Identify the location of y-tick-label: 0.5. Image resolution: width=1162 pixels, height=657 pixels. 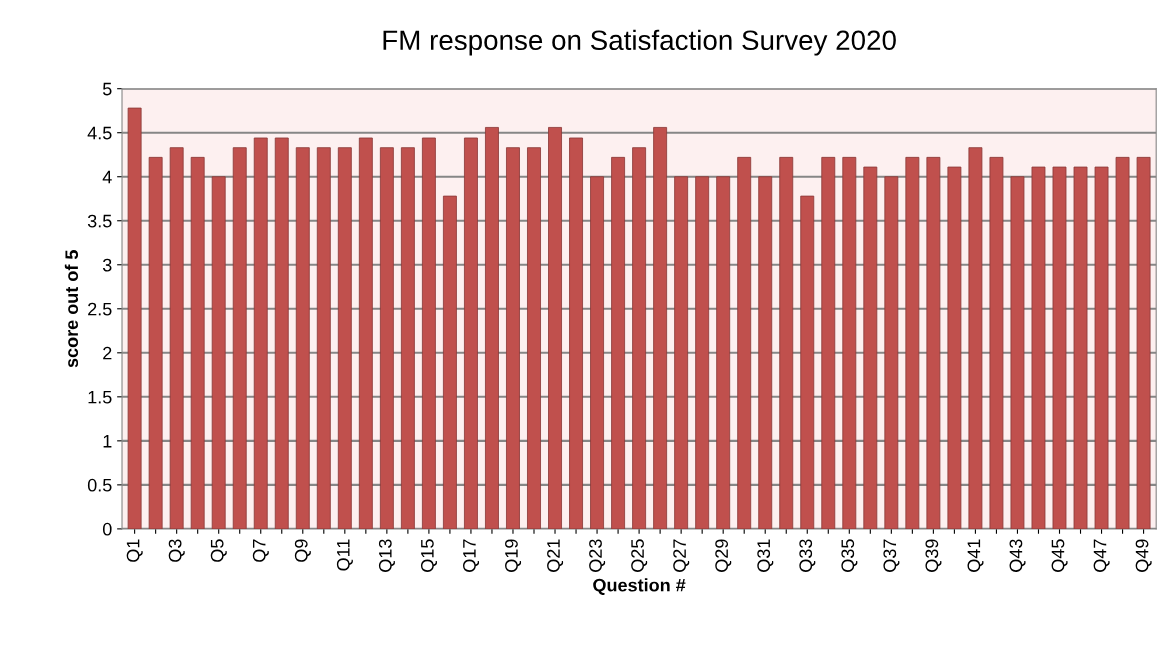
(99, 485).